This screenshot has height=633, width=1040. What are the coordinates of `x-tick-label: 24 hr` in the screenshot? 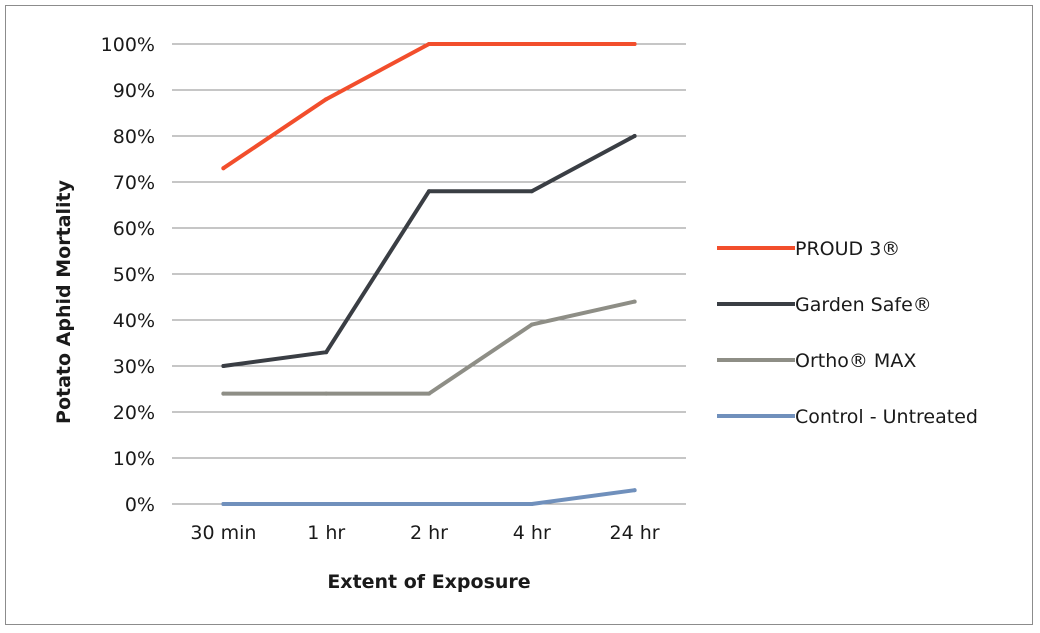 It's located at (635, 533).